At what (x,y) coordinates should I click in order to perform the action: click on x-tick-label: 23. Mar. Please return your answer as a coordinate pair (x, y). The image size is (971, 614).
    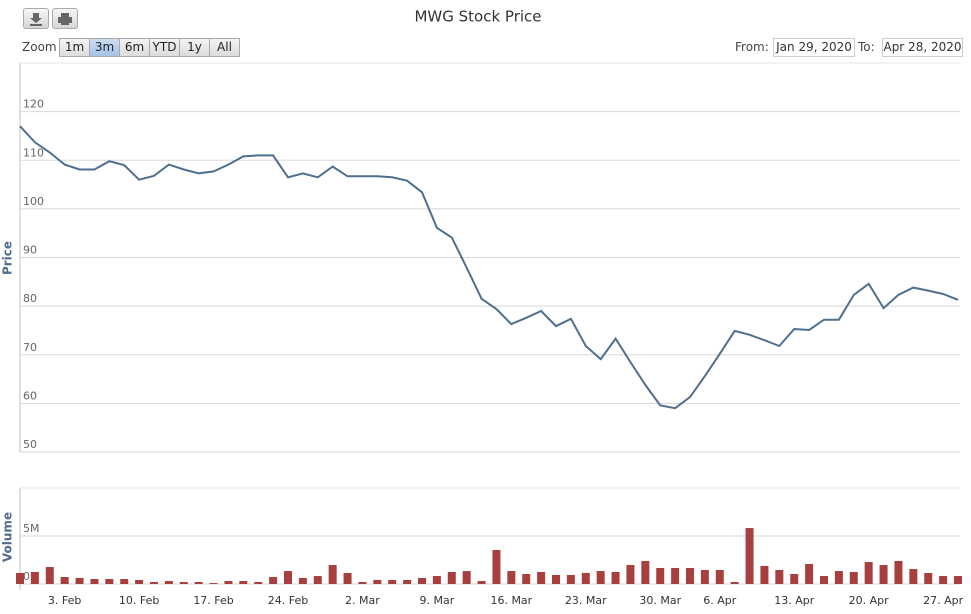
    Looking at the image, I should click on (586, 600).